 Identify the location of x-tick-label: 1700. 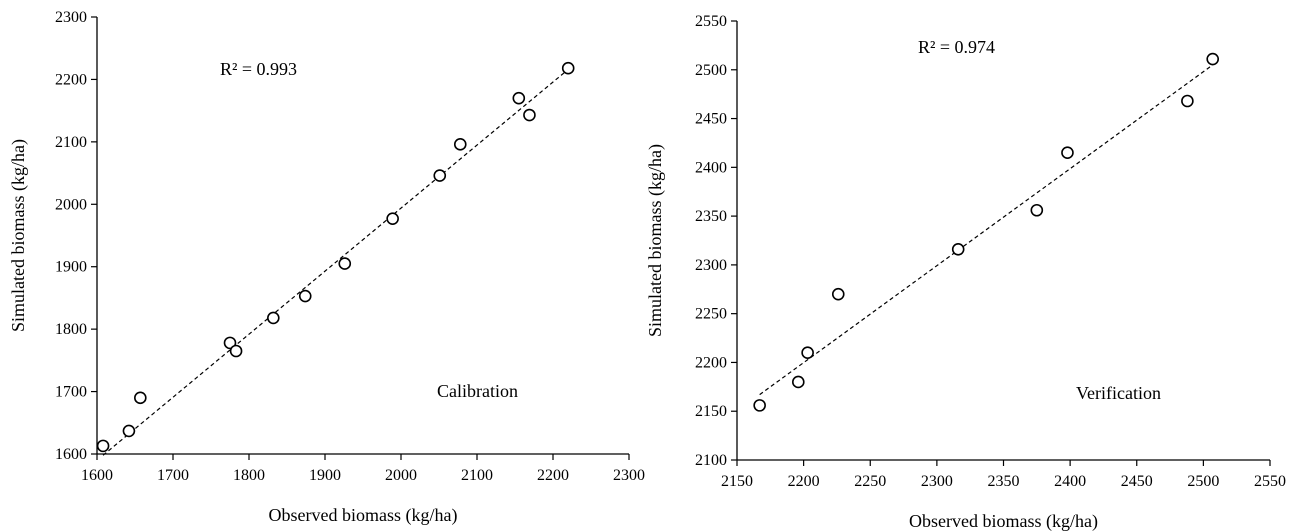
(173, 475).